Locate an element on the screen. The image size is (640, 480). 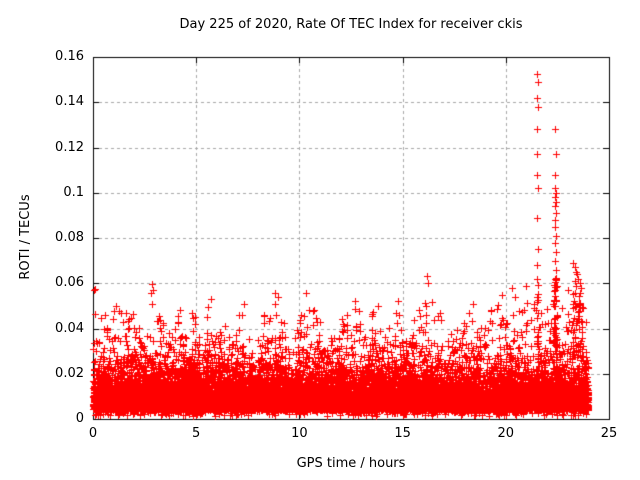
x-tick-label: 20 is located at coordinates (506, 433).